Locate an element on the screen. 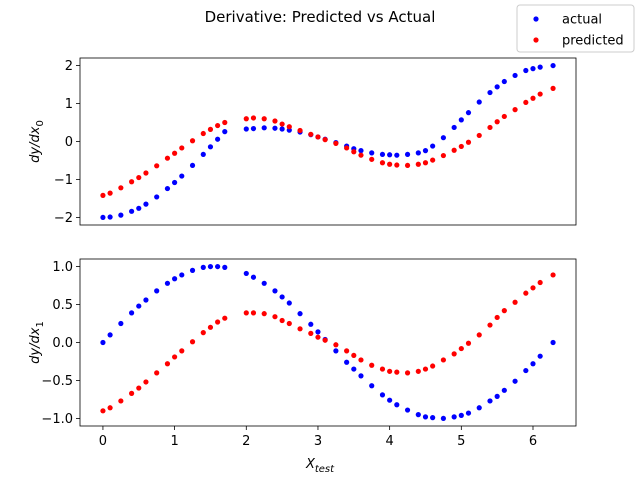  legend: actual predicted is located at coordinates (575, 28).